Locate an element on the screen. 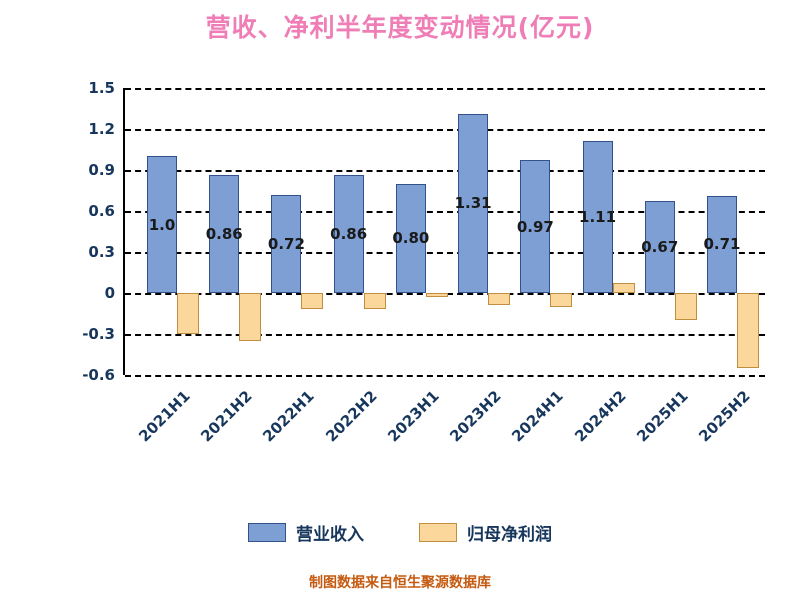  y-axis-tick-label: -0.3 is located at coordinates (98, 334).